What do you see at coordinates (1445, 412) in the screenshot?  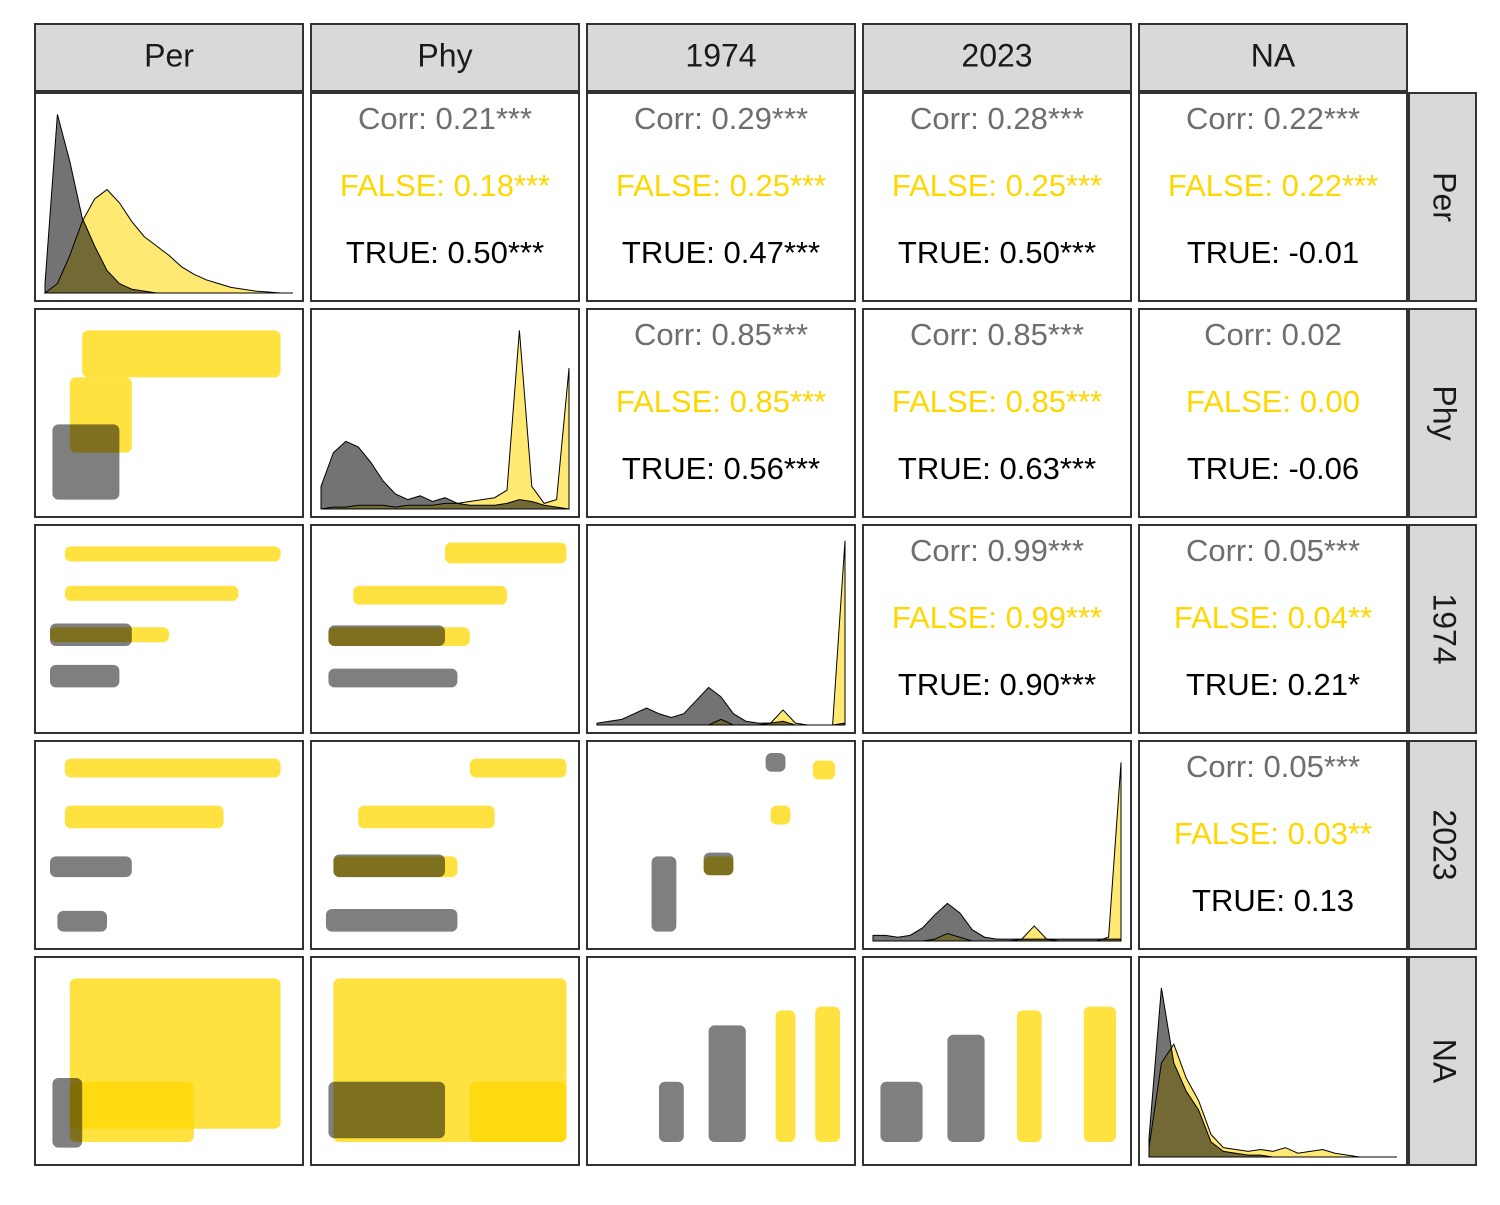 I see `row-label: Phy` at bounding box center [1445, 412].